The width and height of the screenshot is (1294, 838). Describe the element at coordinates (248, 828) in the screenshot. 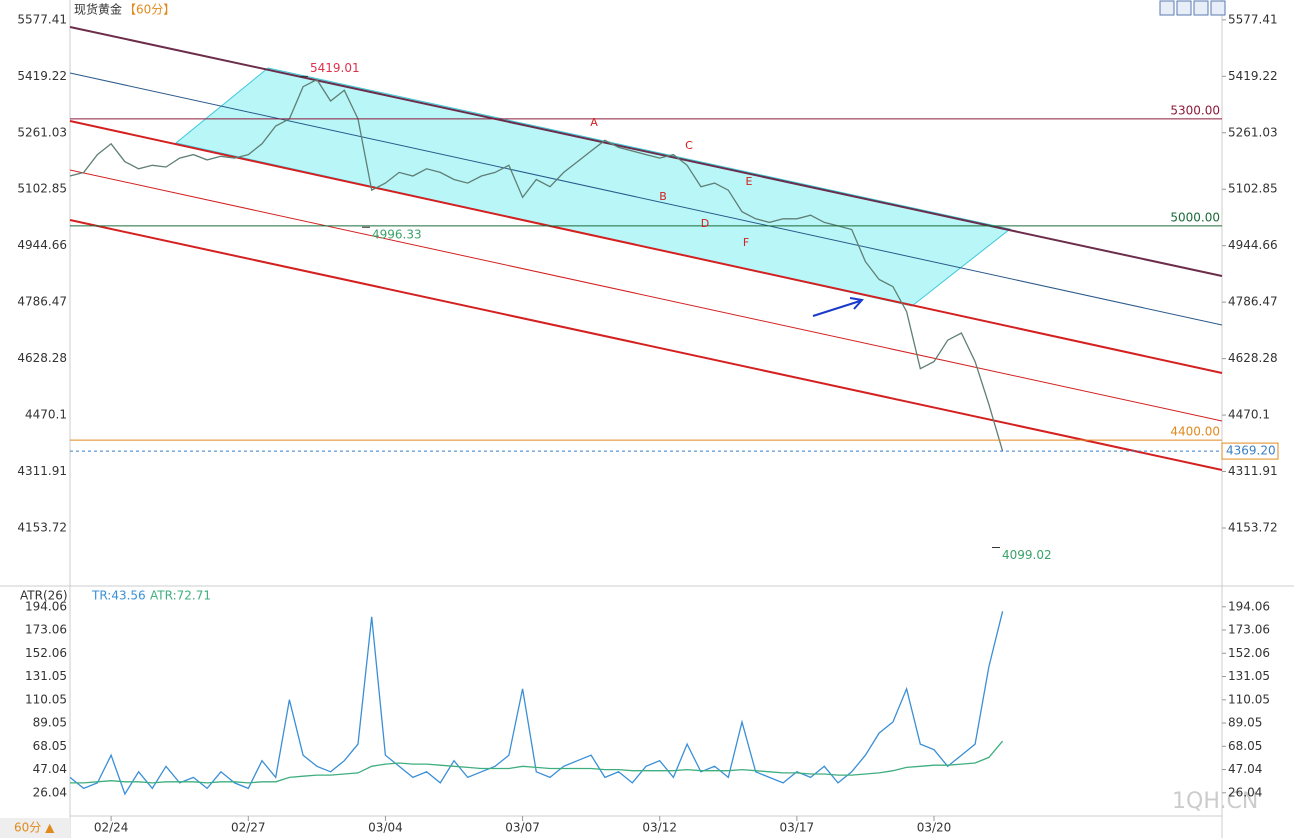

I see `x-tick-label: 02/27` at that location.